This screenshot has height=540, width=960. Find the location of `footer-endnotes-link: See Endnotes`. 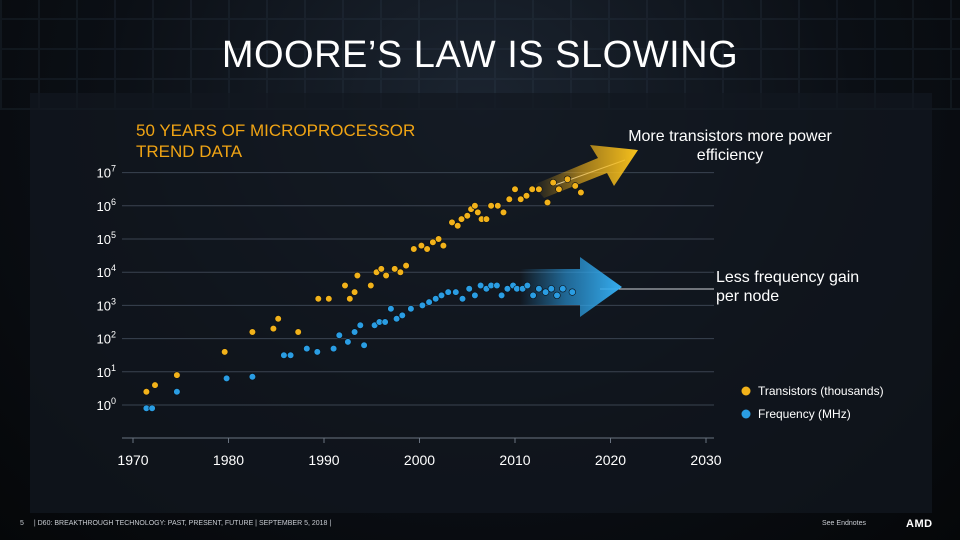

footer-endnotes-link: See Endnotes is located at coordinates (844, 523).